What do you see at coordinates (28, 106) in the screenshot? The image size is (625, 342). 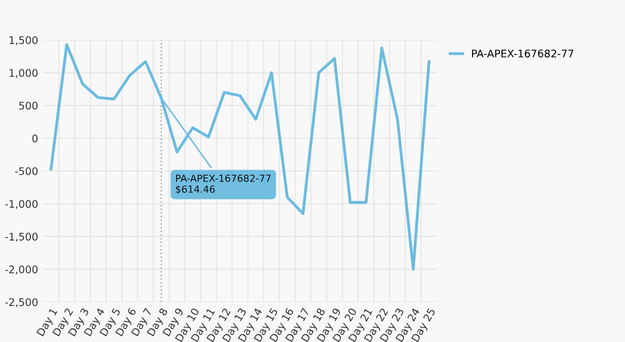 I see `y-tick-label: 500` at bounding box center [28, 106].